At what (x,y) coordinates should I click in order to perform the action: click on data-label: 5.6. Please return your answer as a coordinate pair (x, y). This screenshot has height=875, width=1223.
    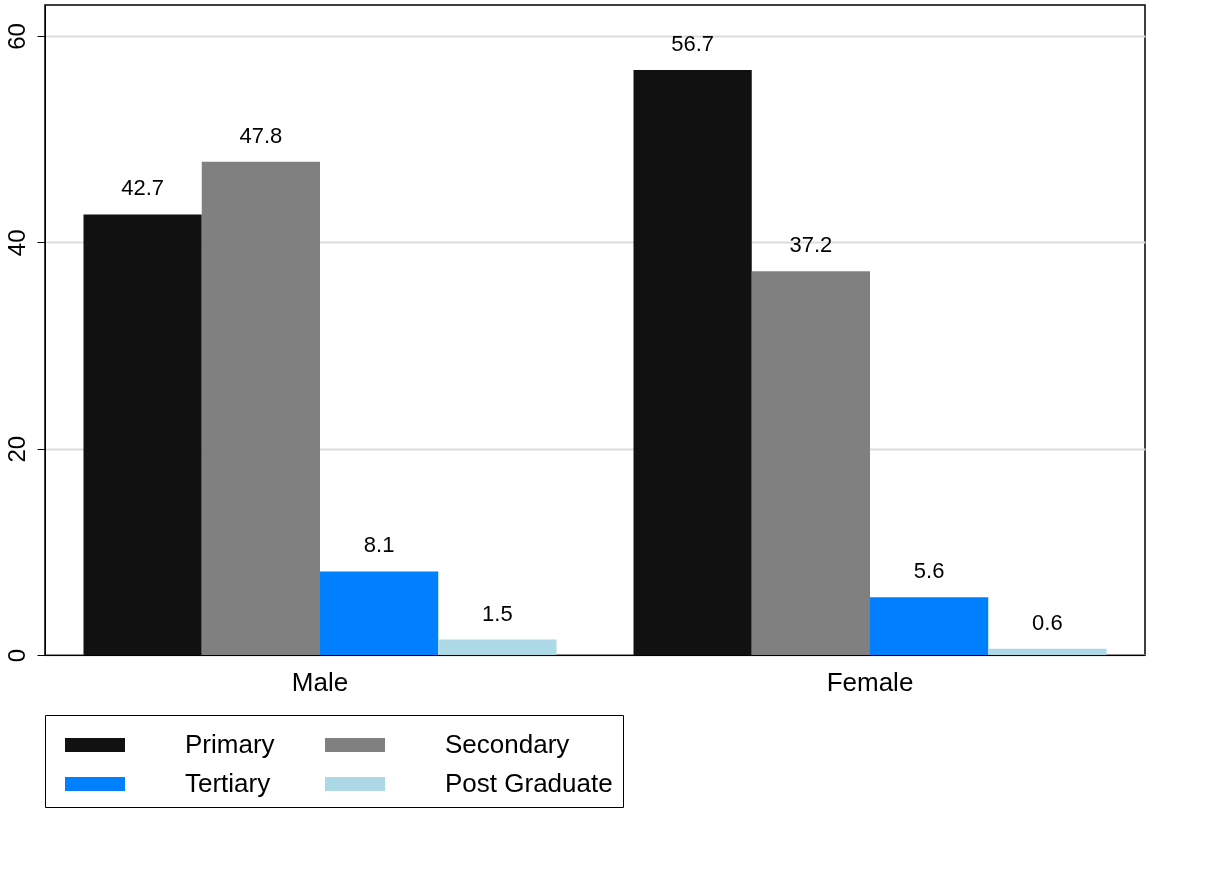
    Looking at the image, I should click on (929, 571).